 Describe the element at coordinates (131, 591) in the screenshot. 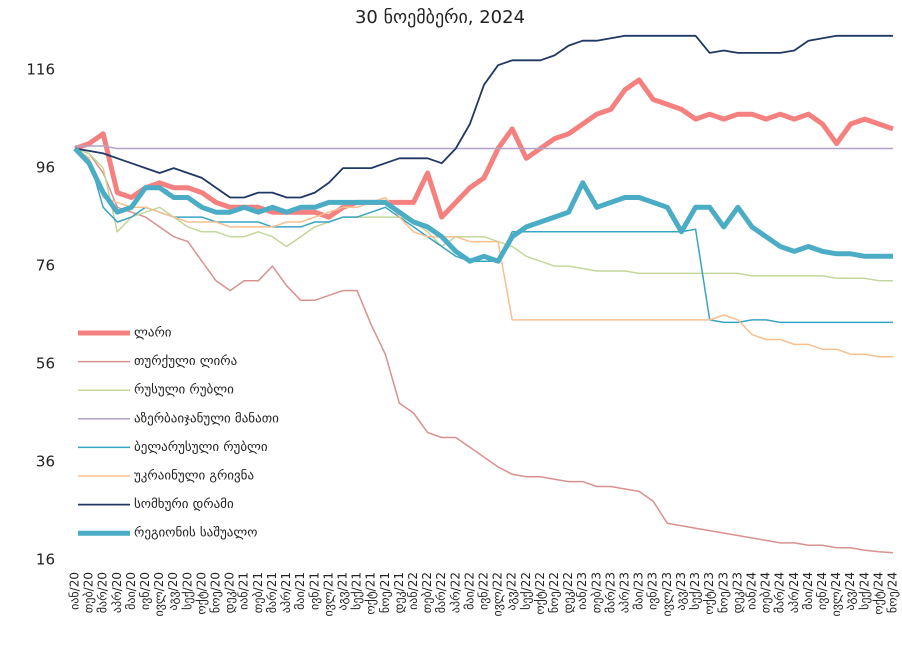

I see `x-tick-label: მაი/20` at that location.